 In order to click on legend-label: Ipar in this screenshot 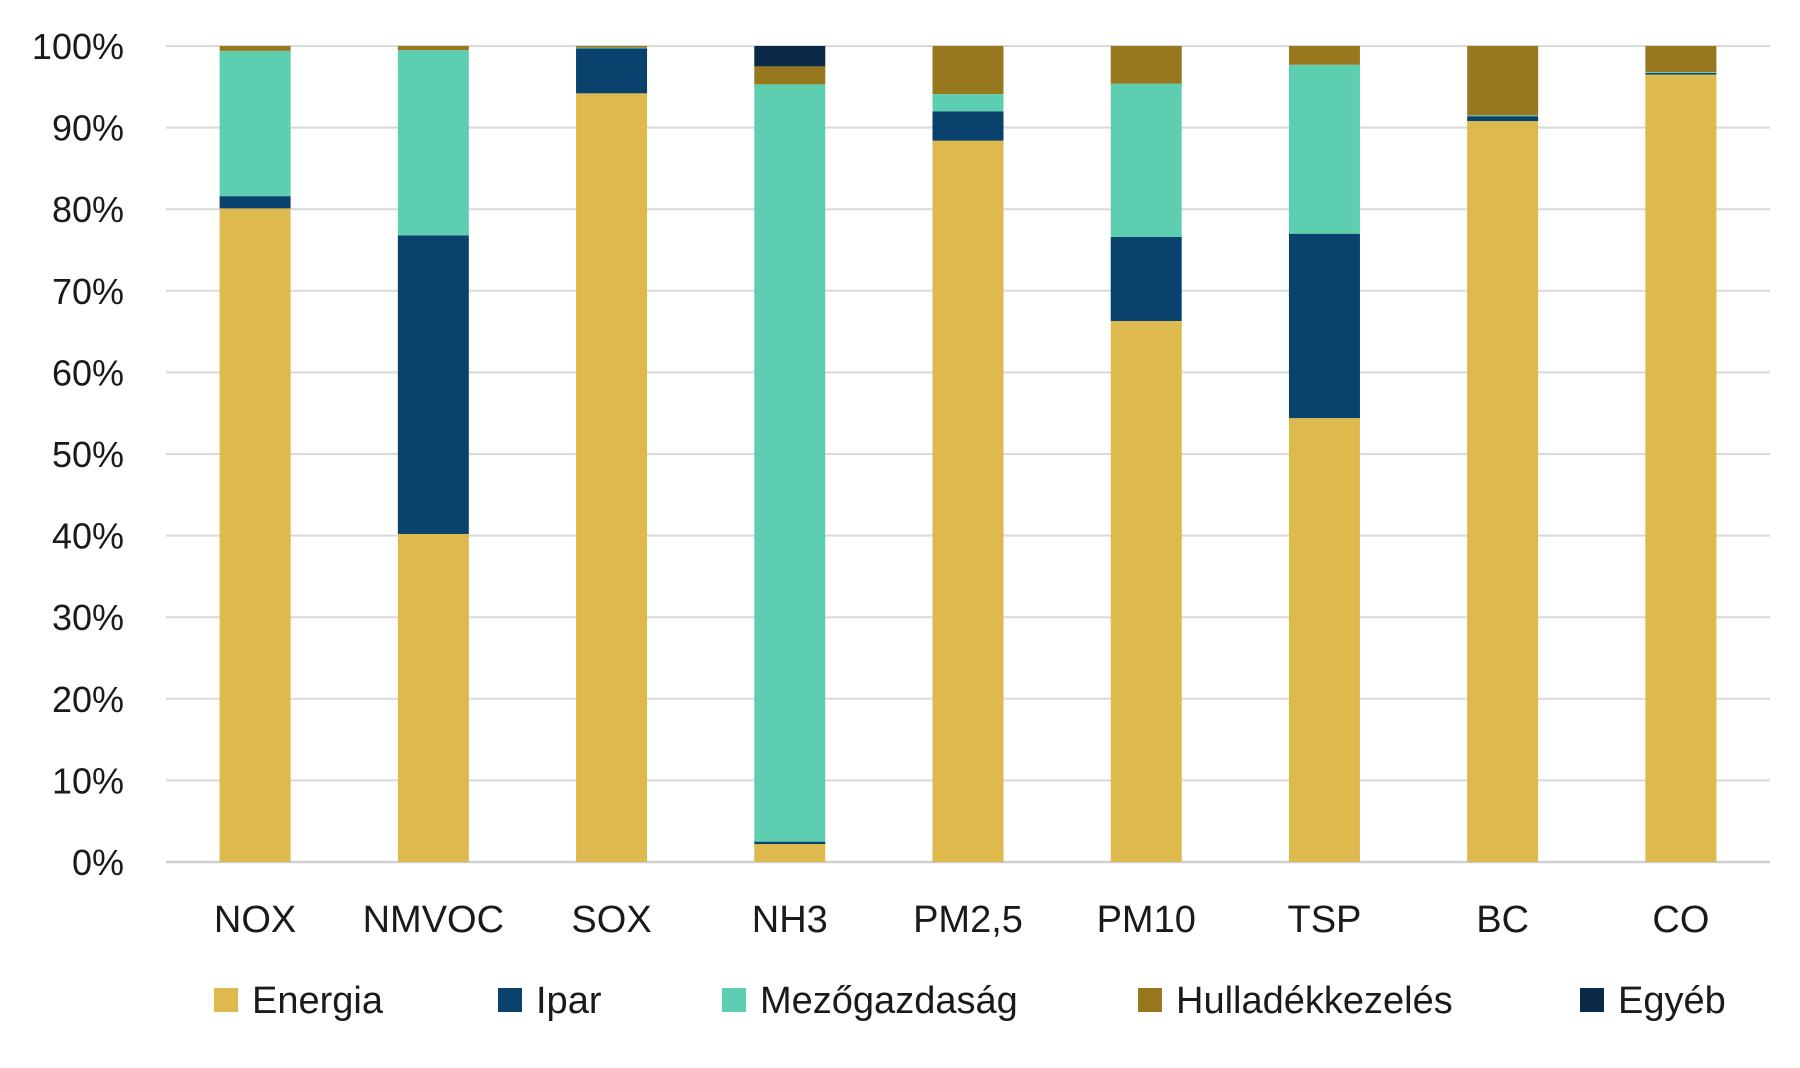, I will do `click(569, 1001)`.